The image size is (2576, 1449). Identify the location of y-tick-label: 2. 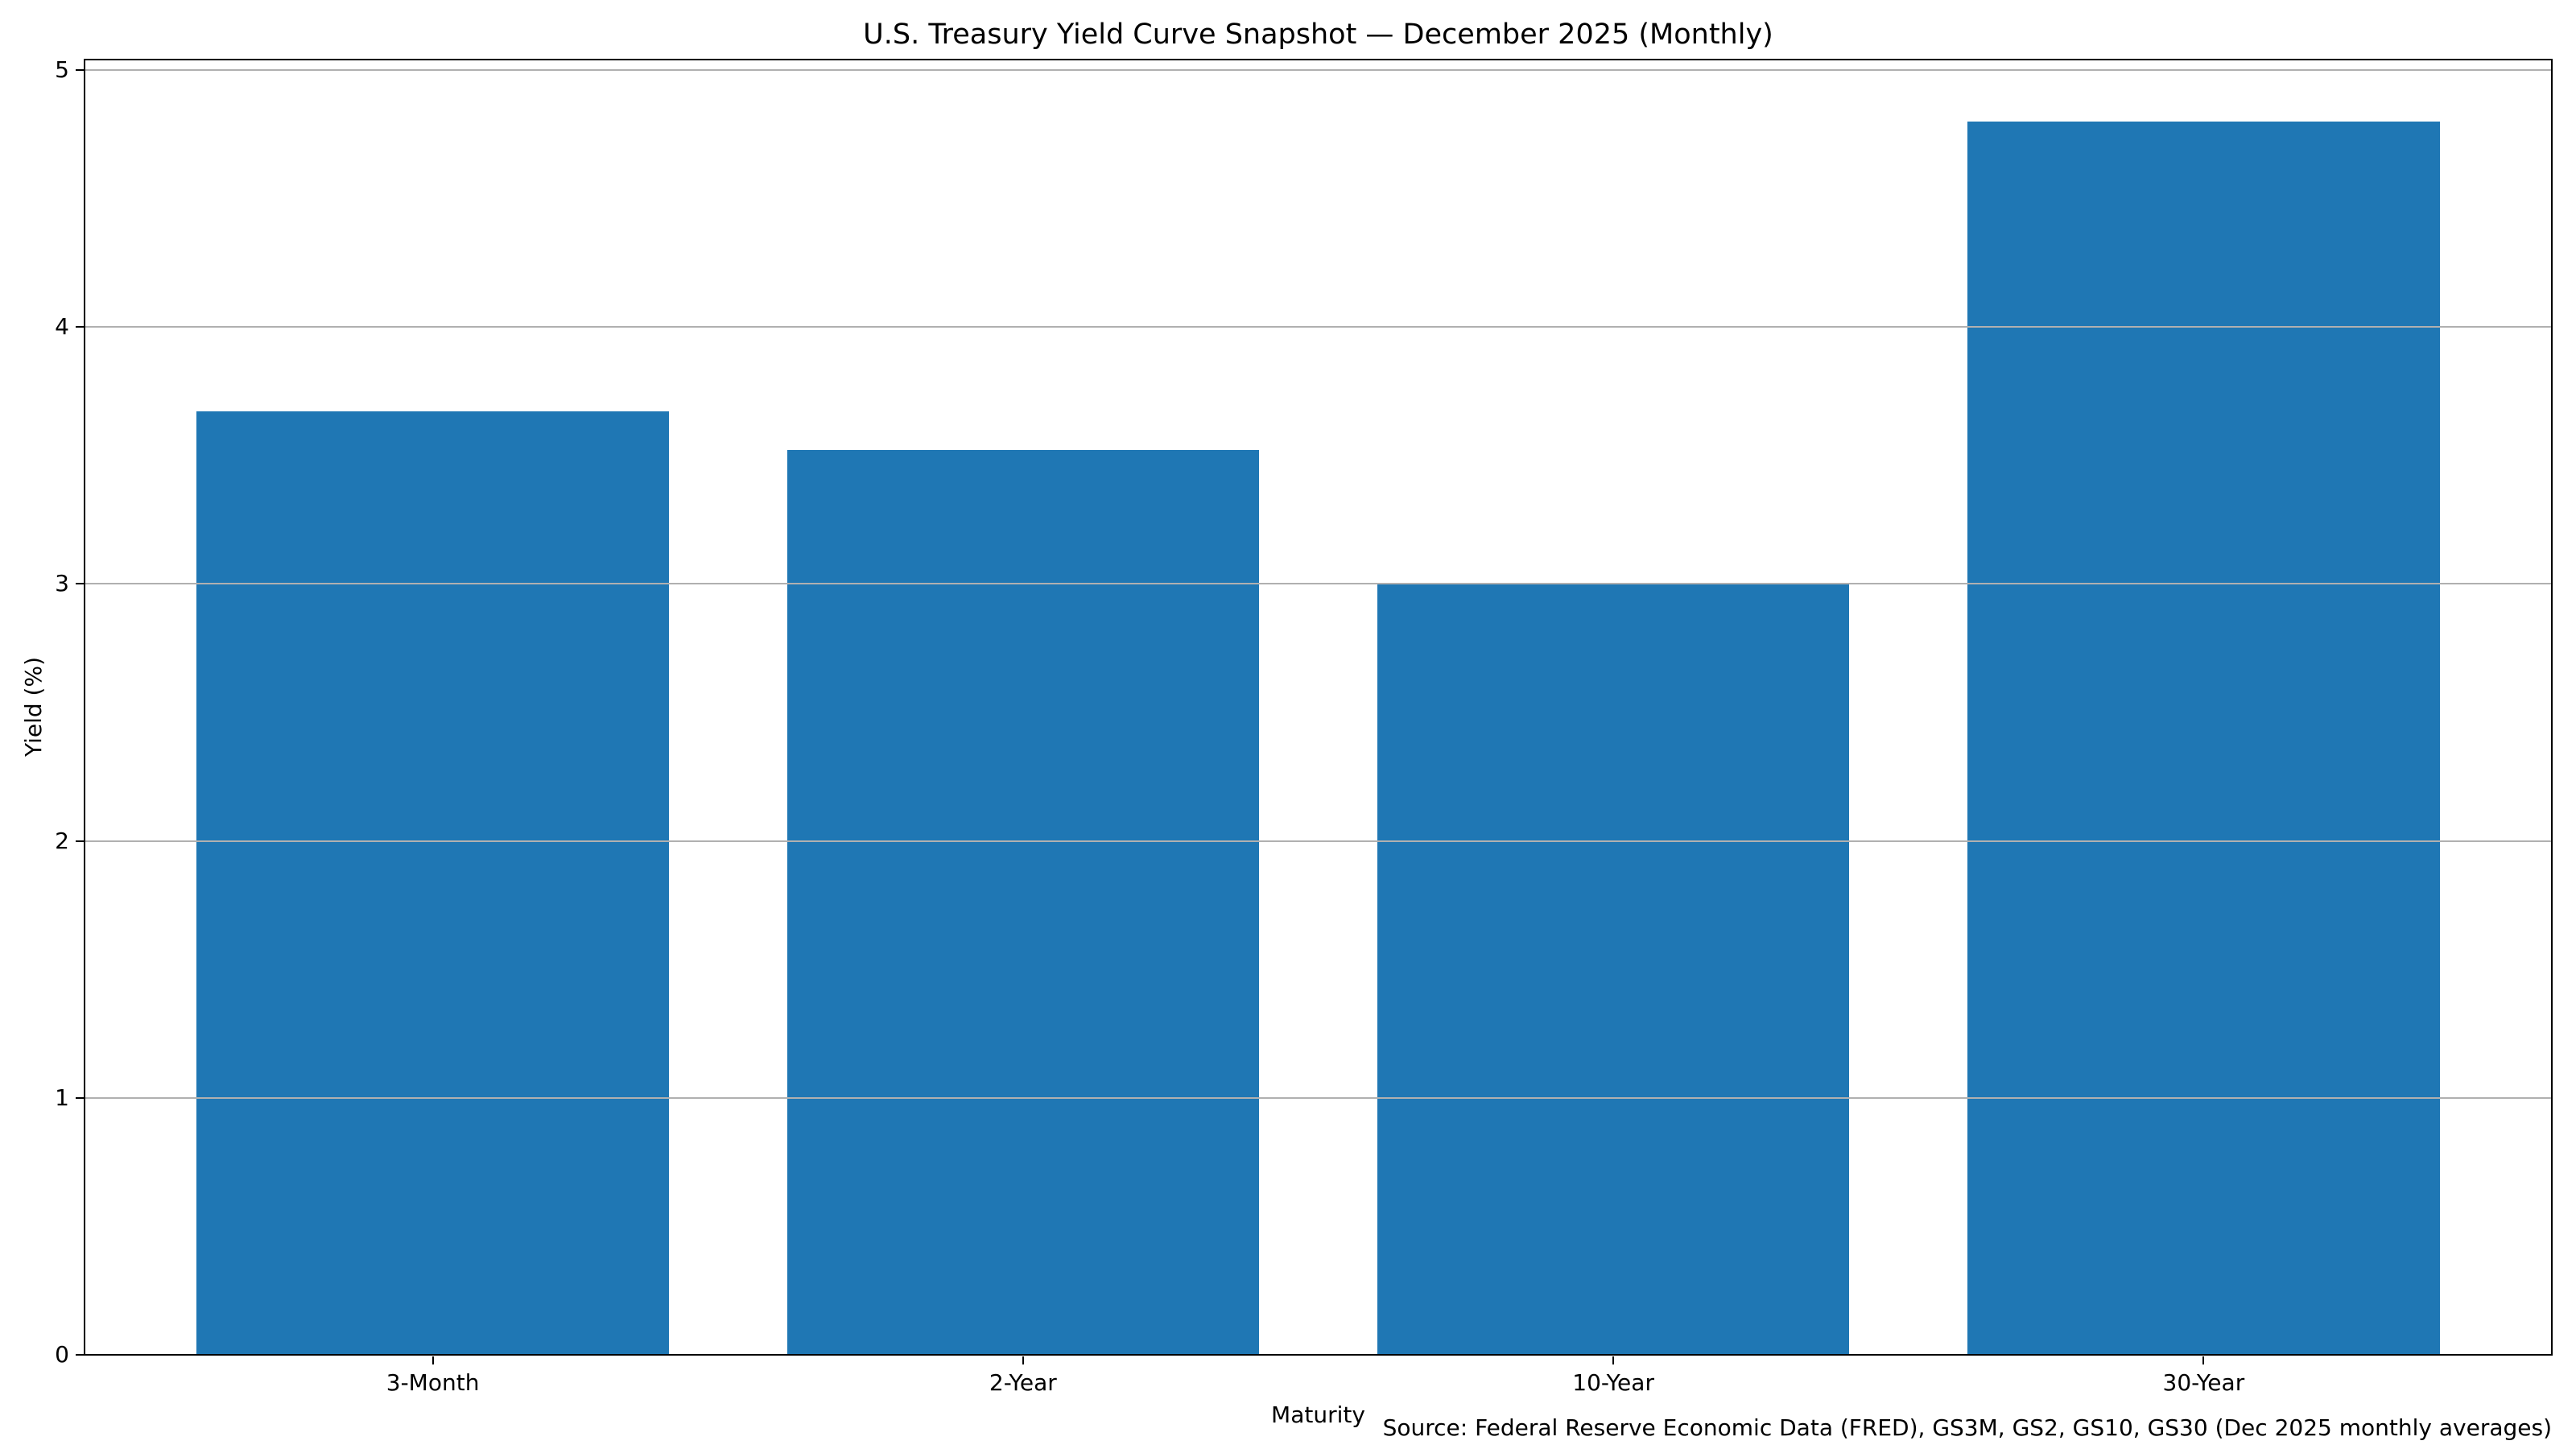
(62, 841).